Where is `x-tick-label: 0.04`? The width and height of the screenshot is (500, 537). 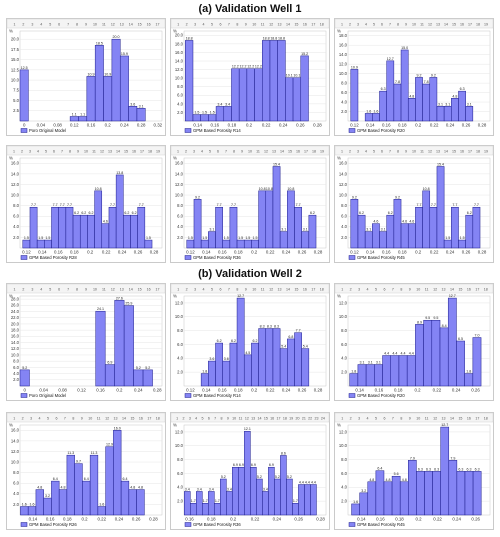 x-tick-label: 0.04 is located at coordinates (41, 125).